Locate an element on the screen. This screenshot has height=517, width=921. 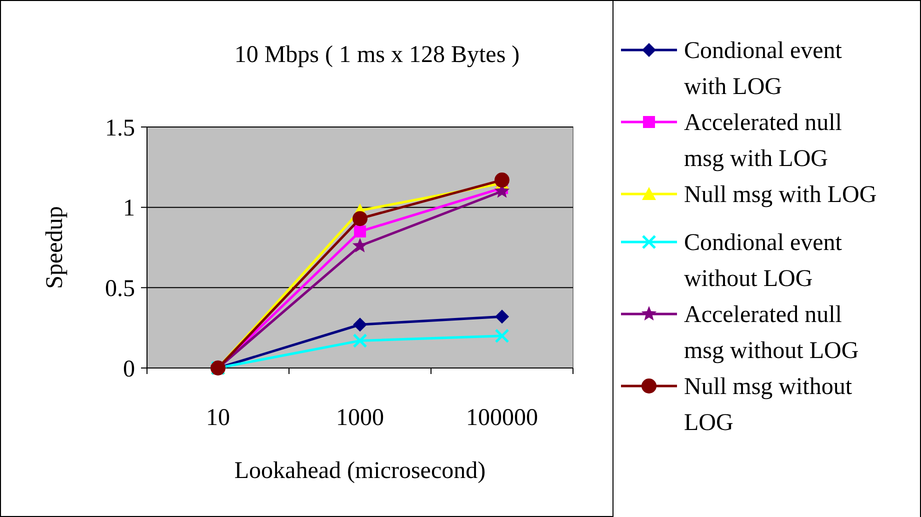
x-tick-label: 1000 is located at coordinates (360, 418).